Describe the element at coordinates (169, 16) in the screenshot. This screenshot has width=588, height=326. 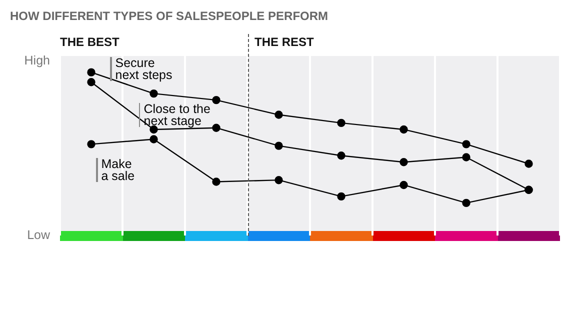
I see `chart-title: HOW DIFFERENT TYPES OF SALESPEOPLE PERFORM` at that location.